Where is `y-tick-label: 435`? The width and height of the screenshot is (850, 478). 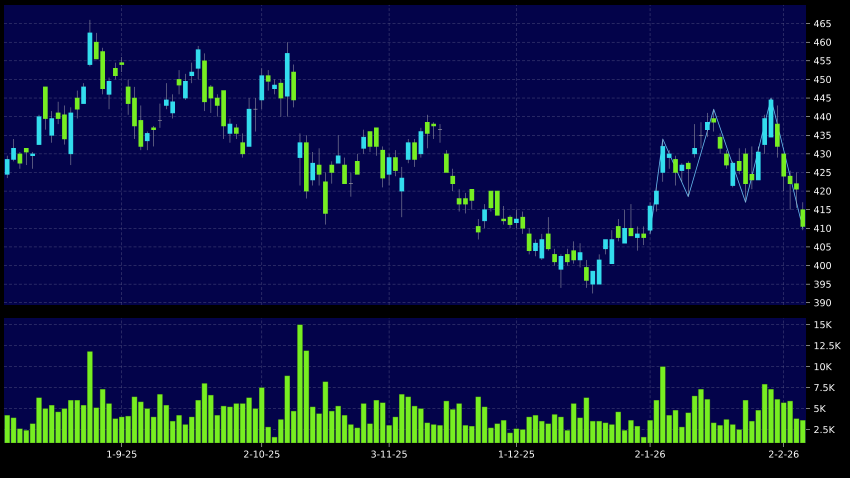 y-tick-label: 435 is located at coordinates (822, 135).